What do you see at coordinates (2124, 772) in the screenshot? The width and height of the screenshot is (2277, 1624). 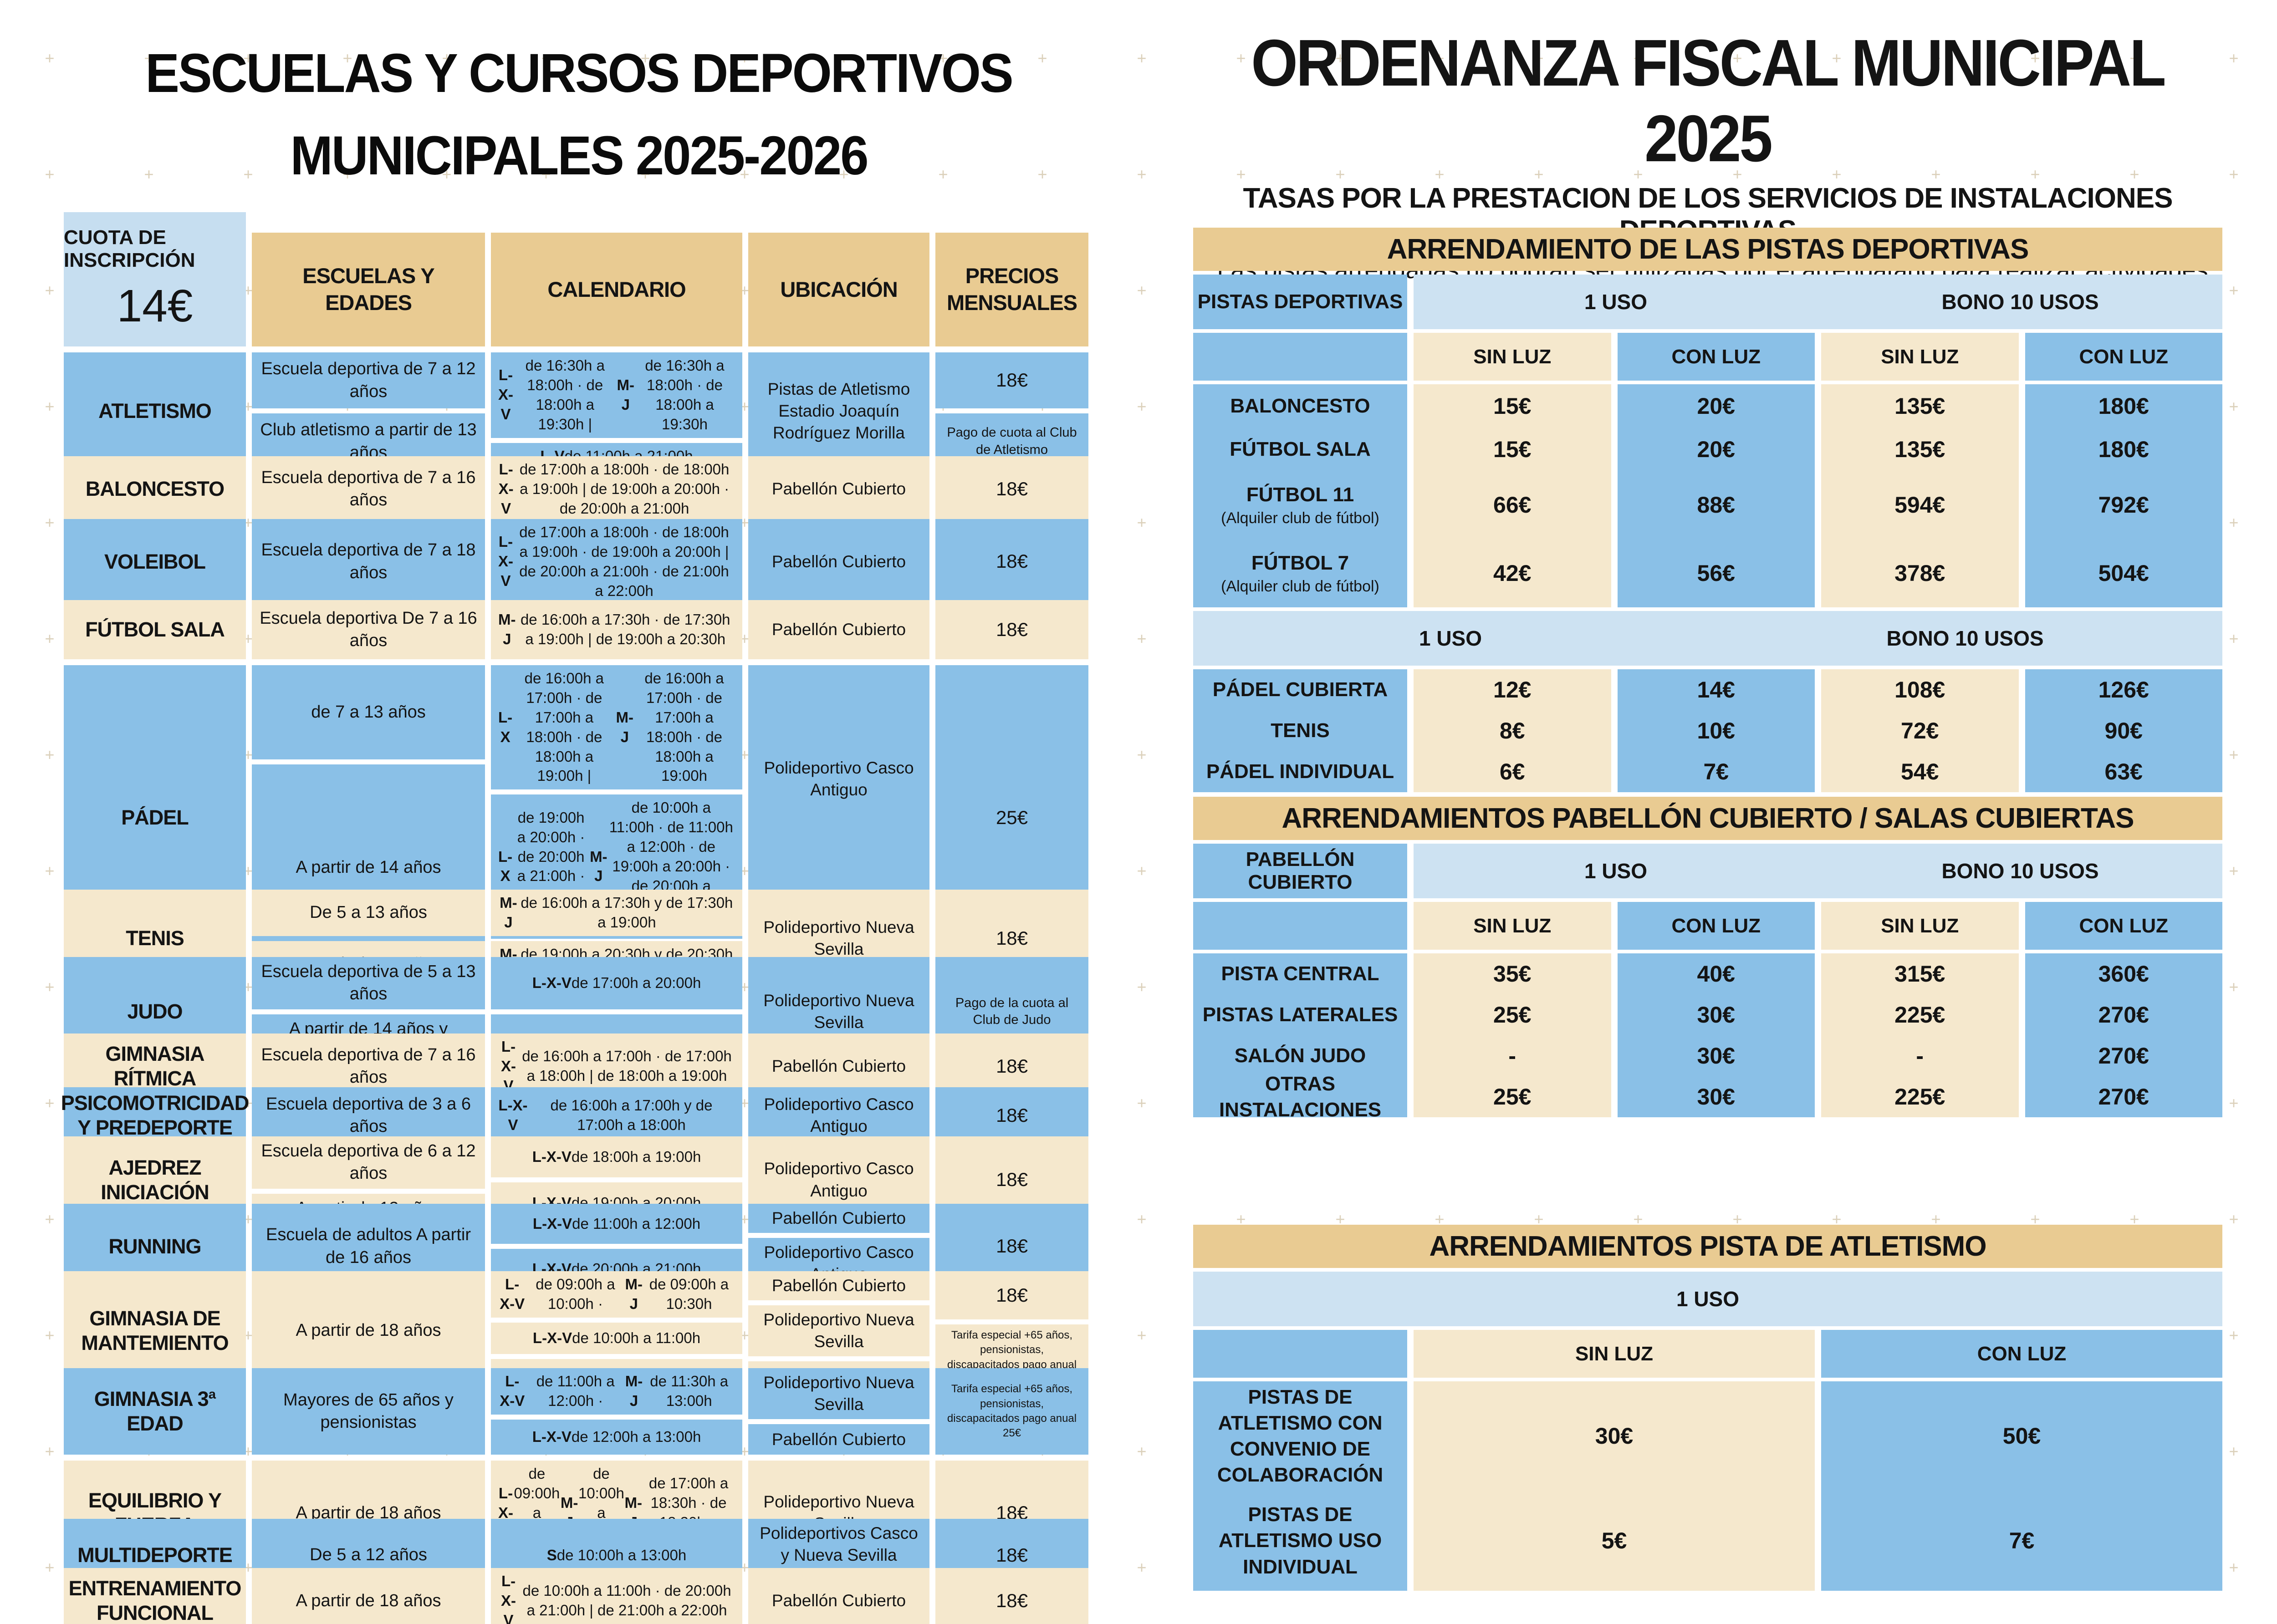 I see `price-value: 63€` at bounding box center [2124, 772].